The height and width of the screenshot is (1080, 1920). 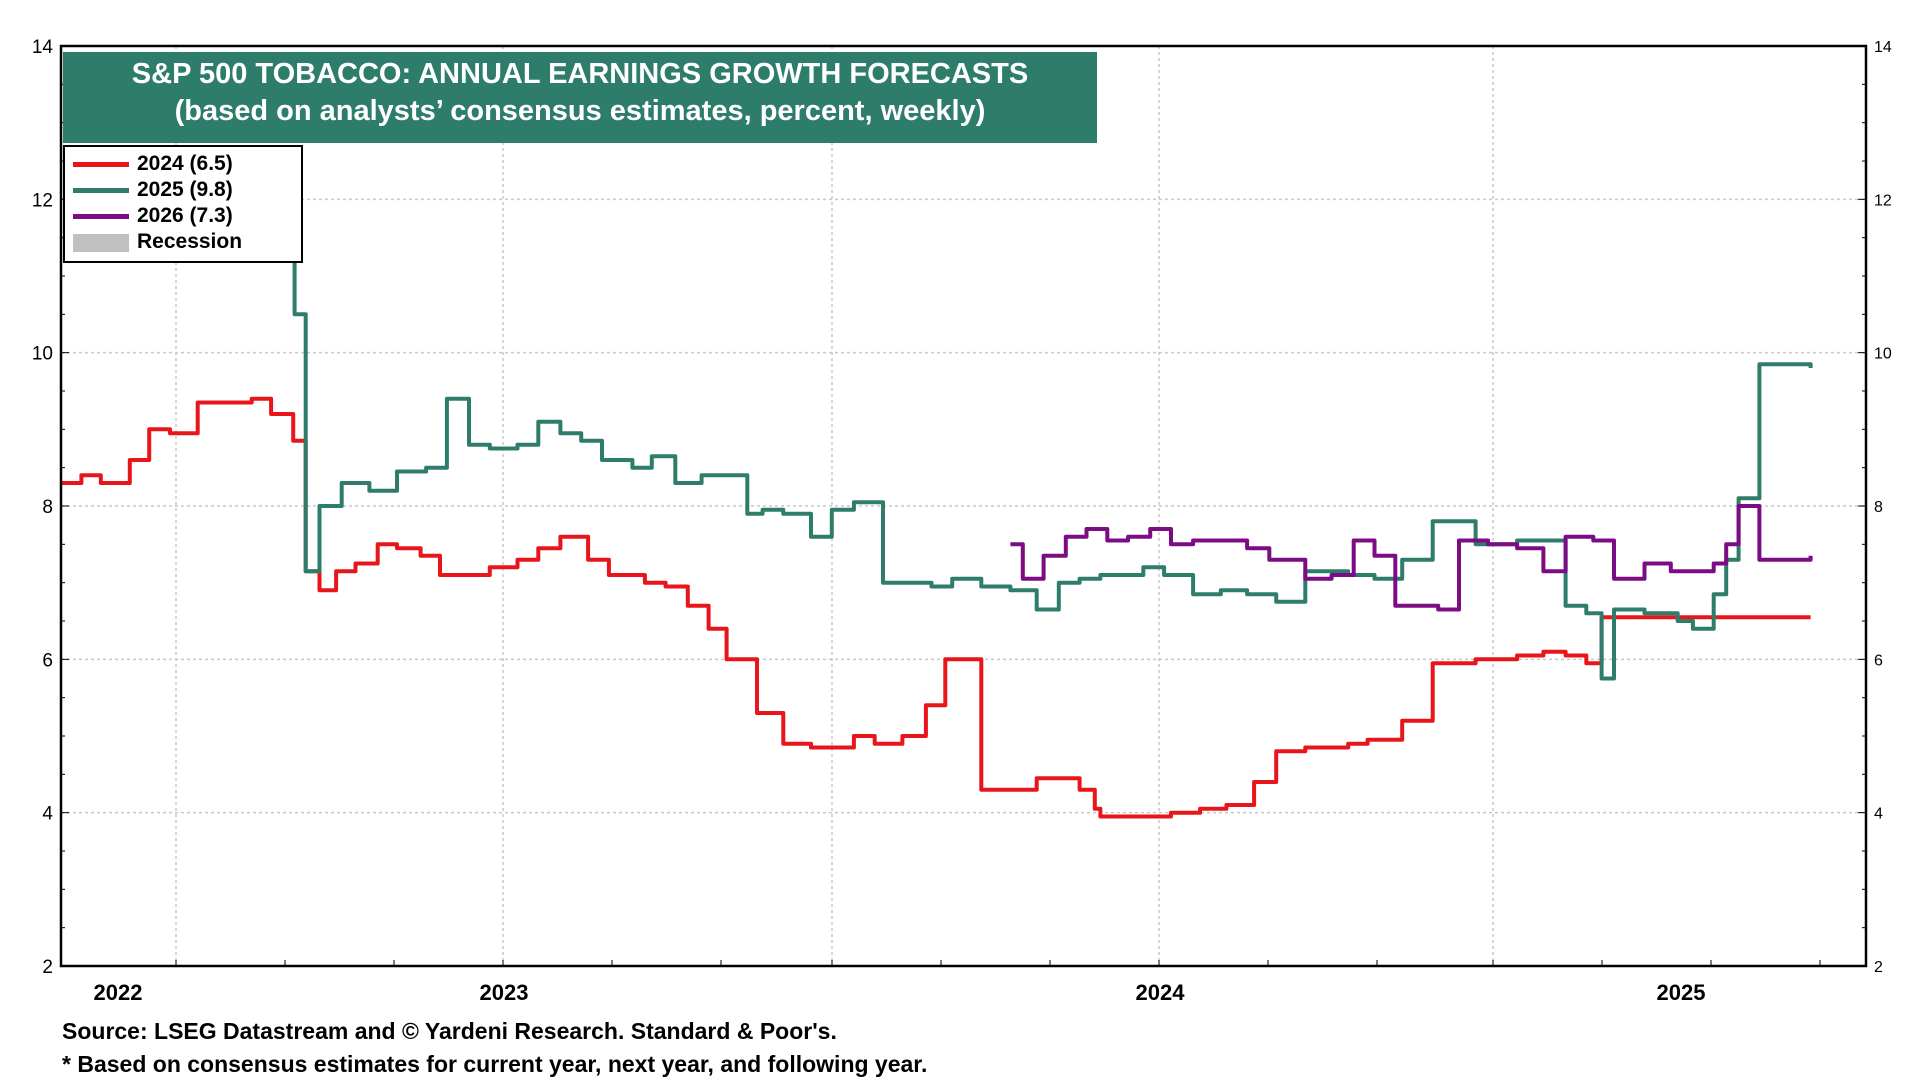 I want to click on y-tick-label-right: 2, so click(x=1878, y=967).